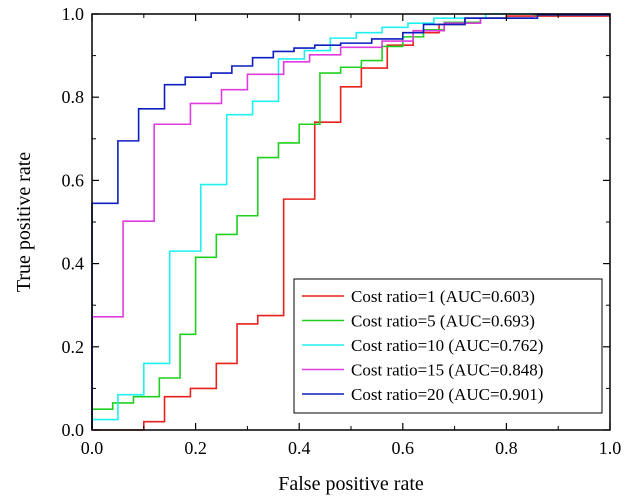 The image size is (643, 498). I want to click on legend-label-4: Cost ratio=15 (AUC=0.848), so click(447, 370).